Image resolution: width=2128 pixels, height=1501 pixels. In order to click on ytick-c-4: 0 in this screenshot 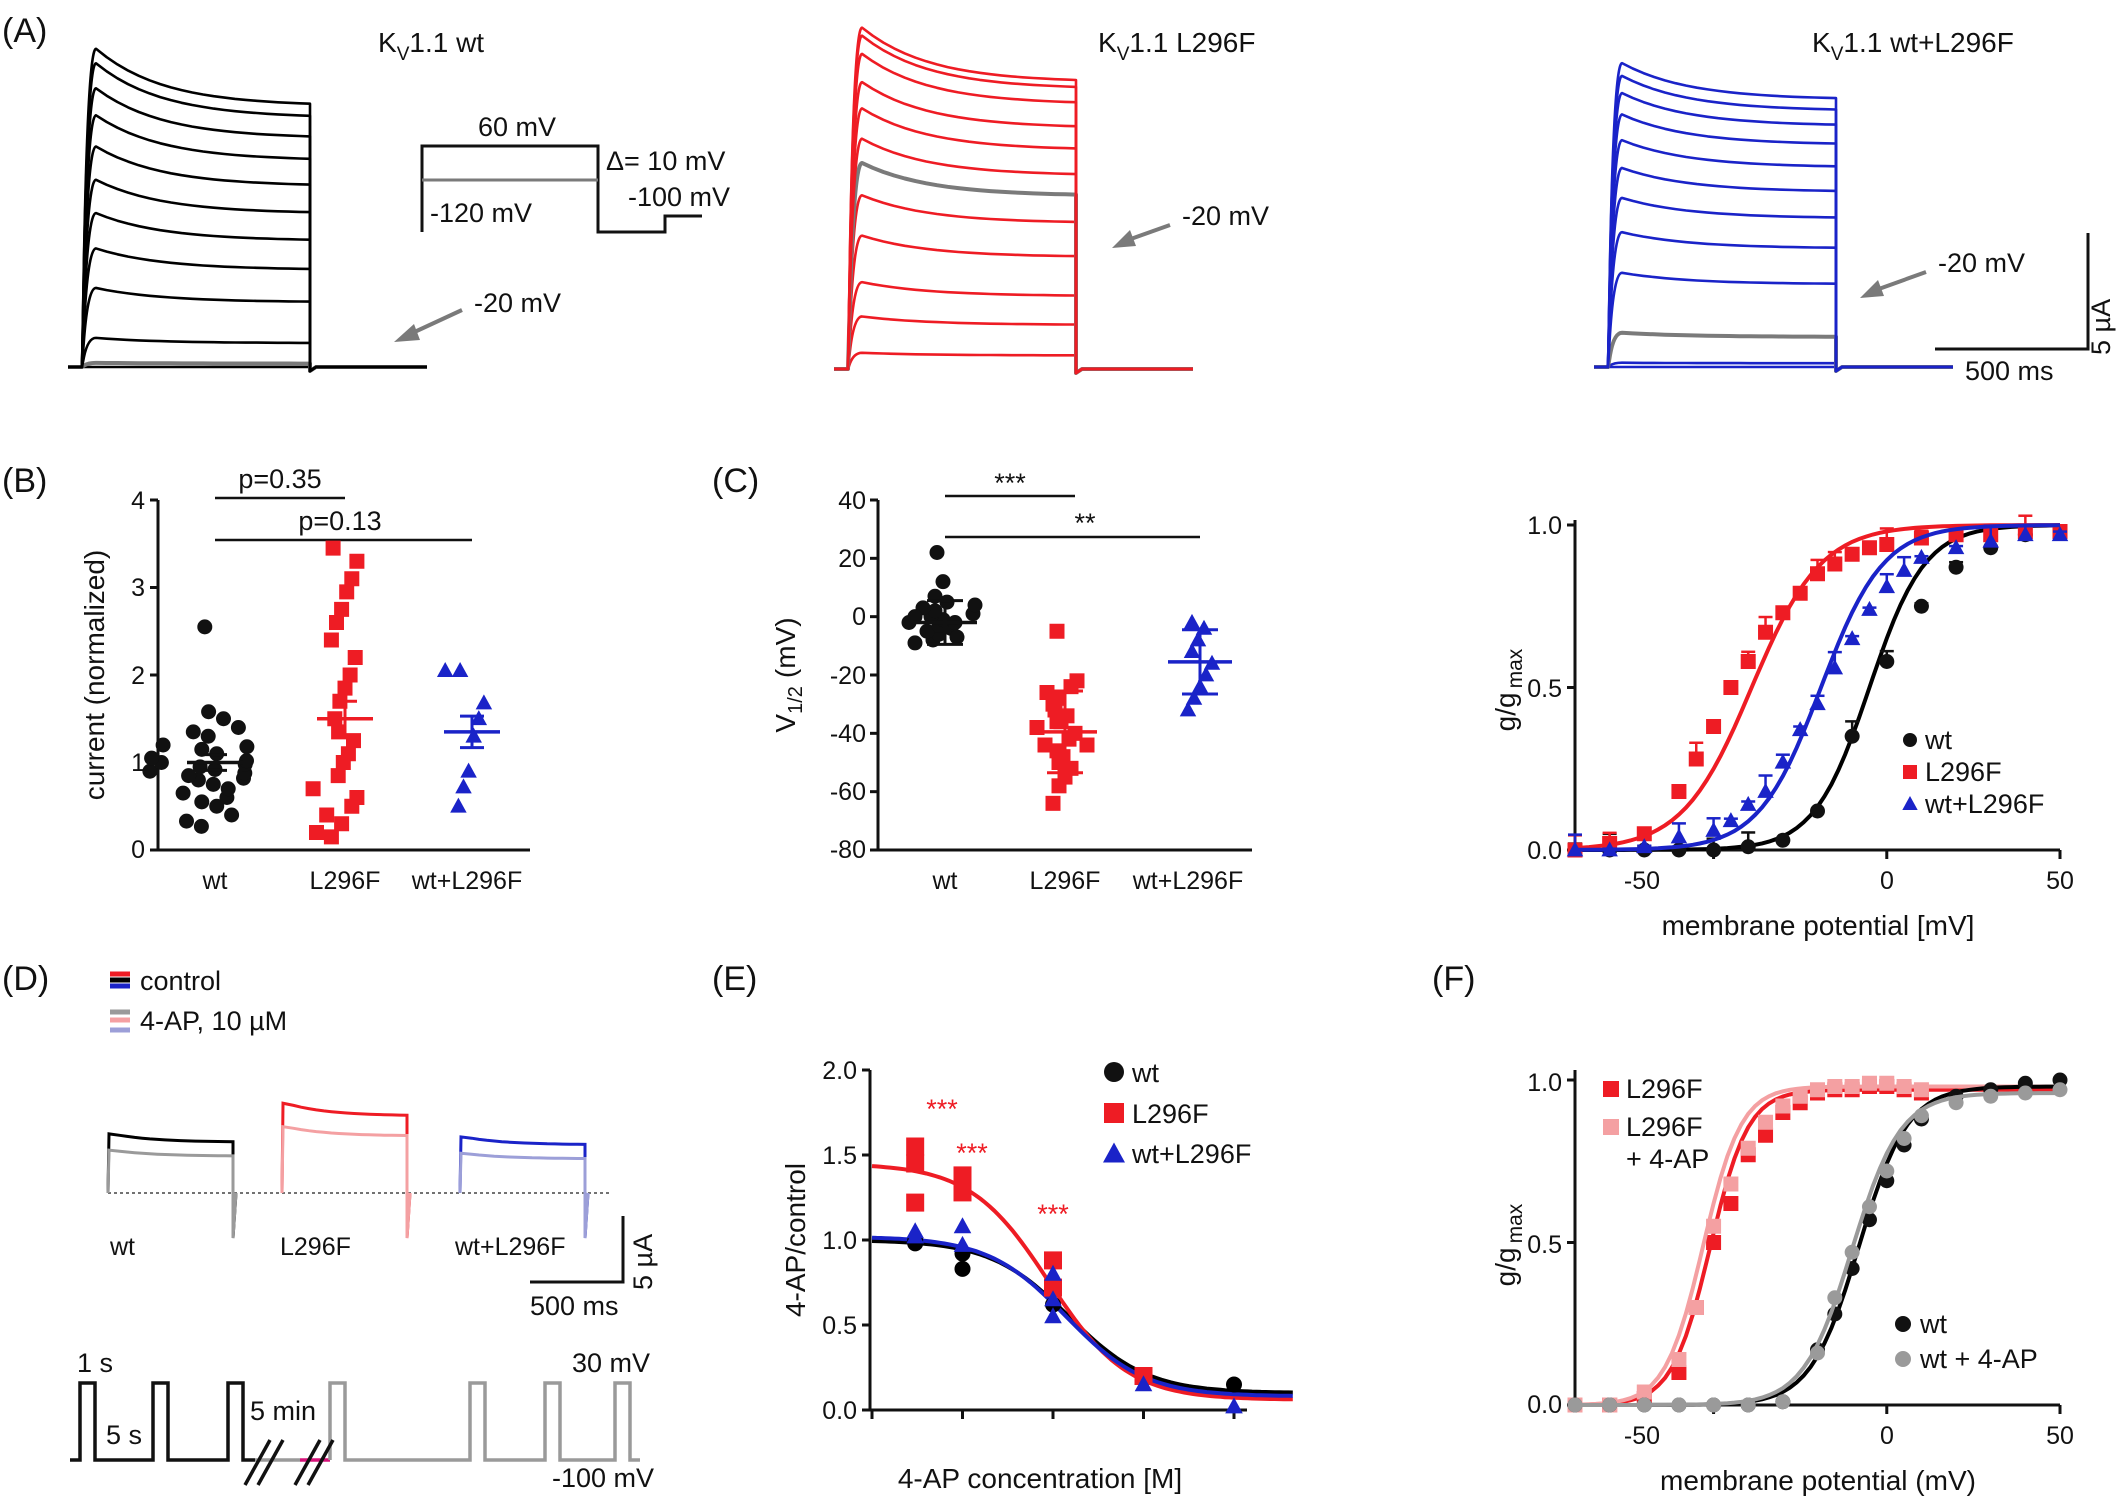, I will do `click(859, 617)`.